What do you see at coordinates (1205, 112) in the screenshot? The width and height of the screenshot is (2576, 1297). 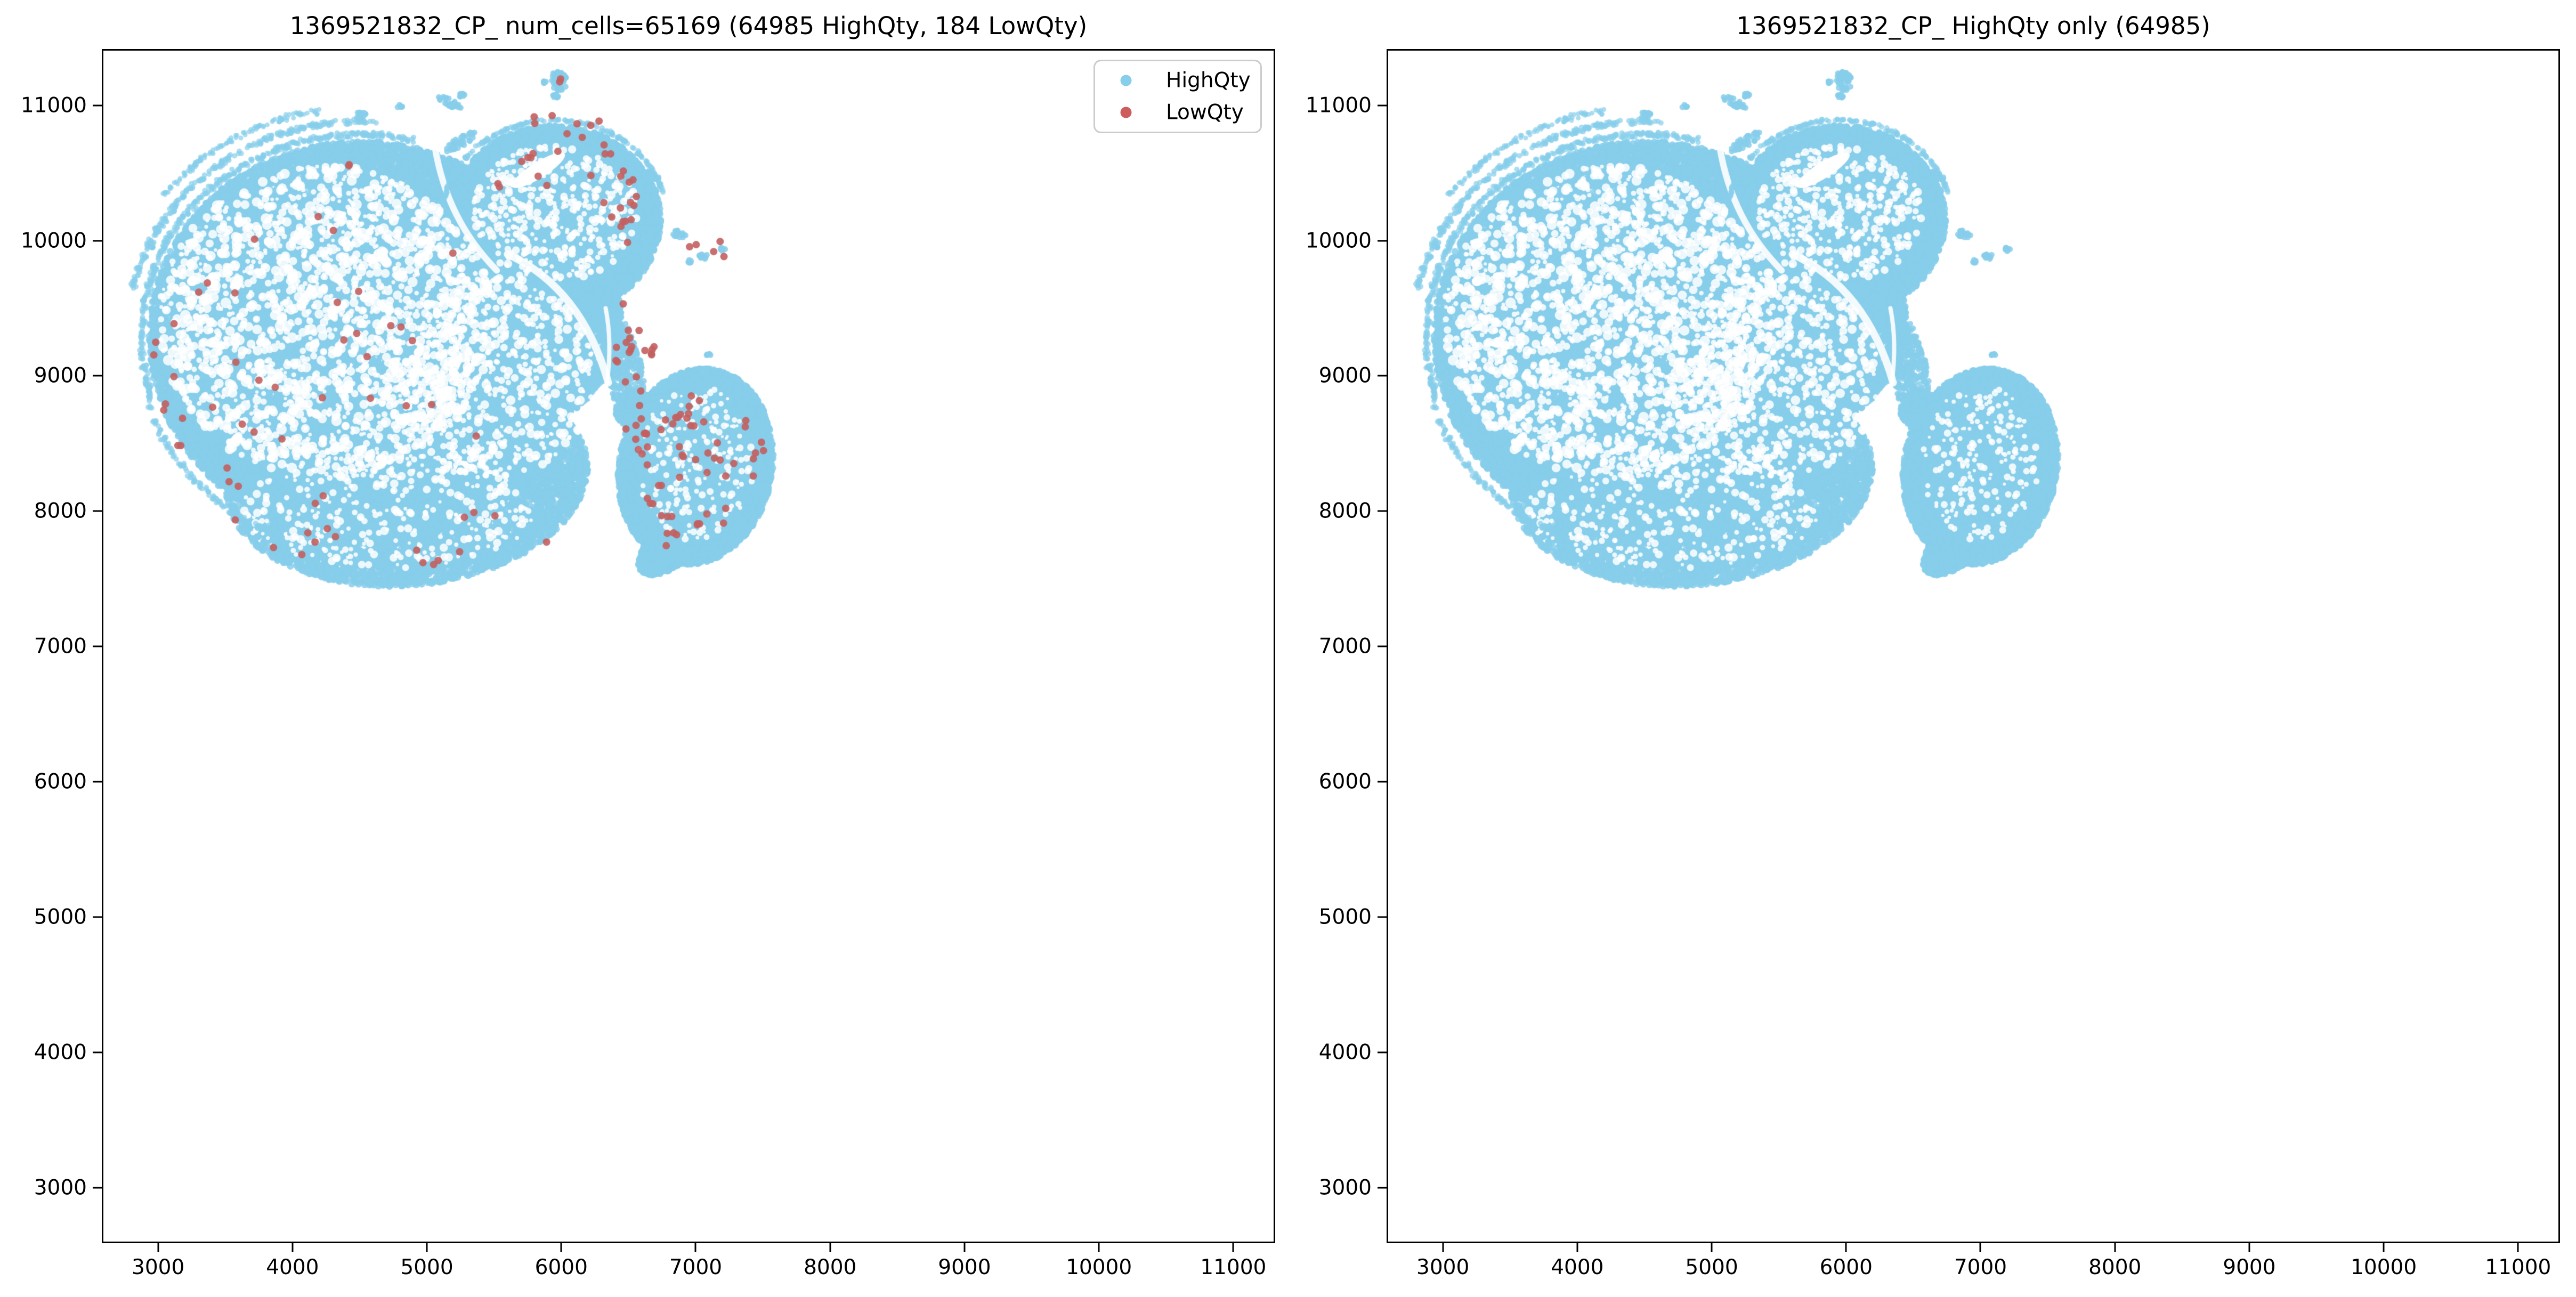 I see `legend-label-lowqty: LowQty` at bounding box center [1205, 112].